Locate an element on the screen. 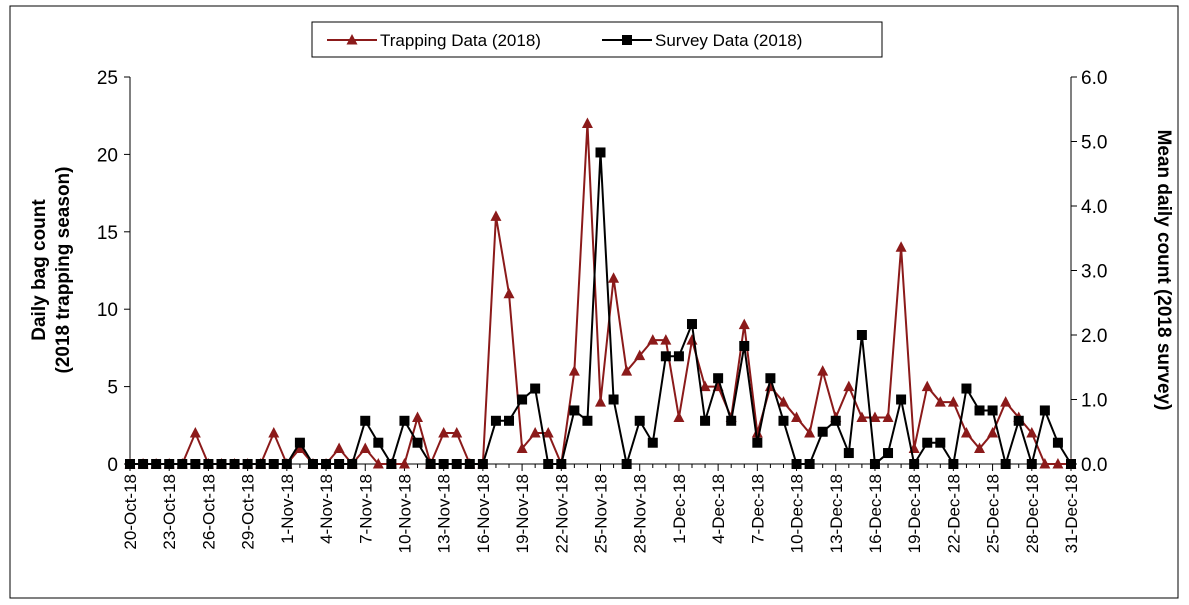 The image size is (1189, 605). legend-label: Trapping Data (2018) is located at coordinates (460, 40).